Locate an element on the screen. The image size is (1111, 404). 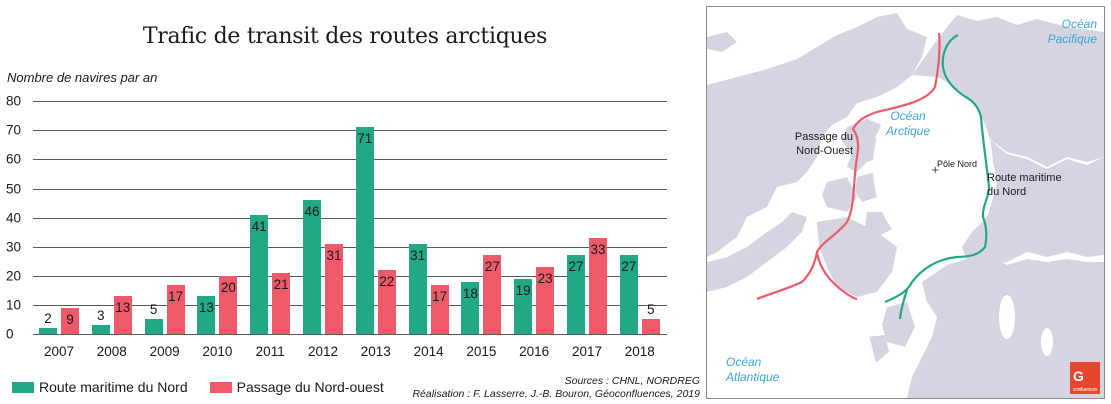
bar-value-label: 9 is located at coordinates (70, 319).